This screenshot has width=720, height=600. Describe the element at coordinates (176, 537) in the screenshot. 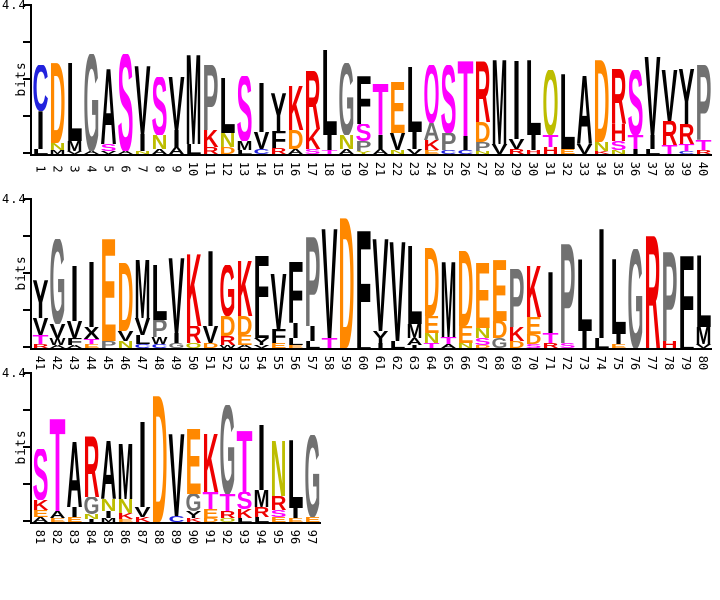

I see `x-tick-label: 89` at that location.